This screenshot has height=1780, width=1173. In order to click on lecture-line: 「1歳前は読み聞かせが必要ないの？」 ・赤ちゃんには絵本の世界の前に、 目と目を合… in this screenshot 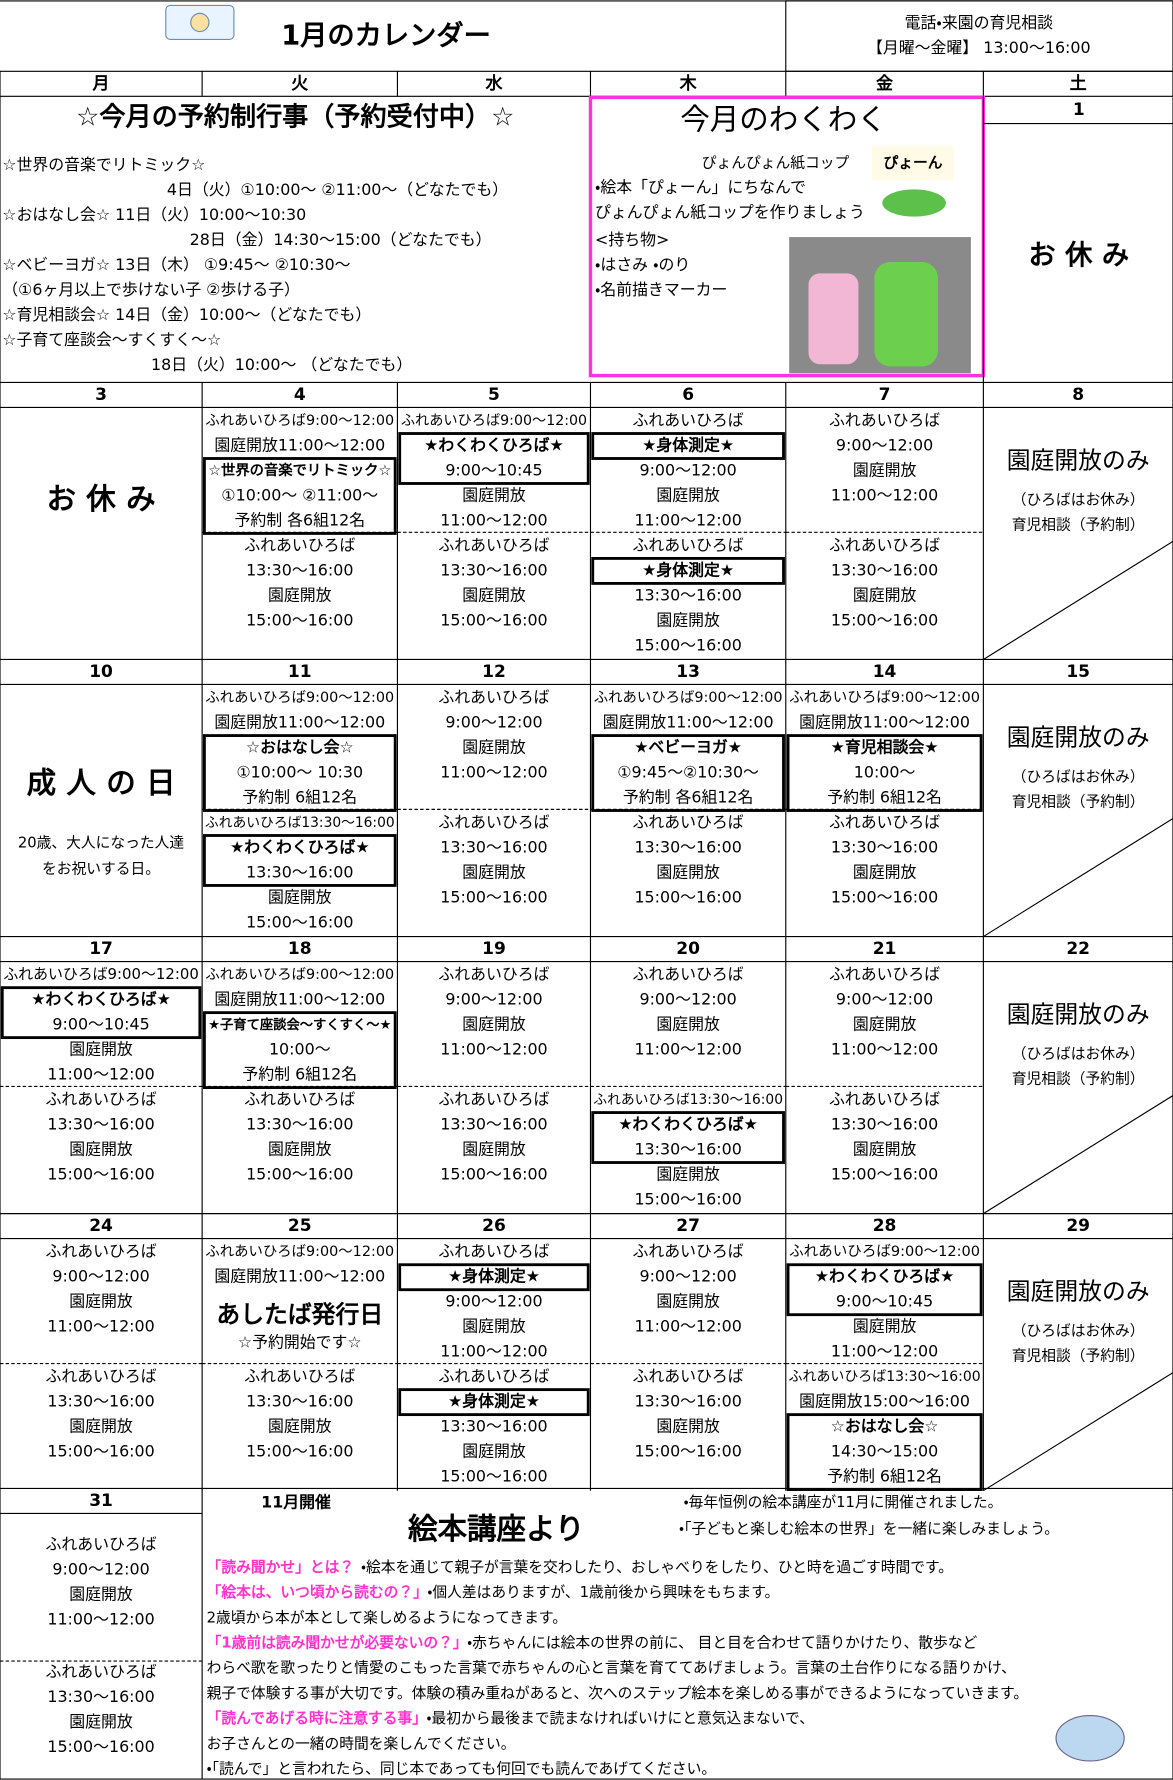, I will do `click(592, 1643)`.